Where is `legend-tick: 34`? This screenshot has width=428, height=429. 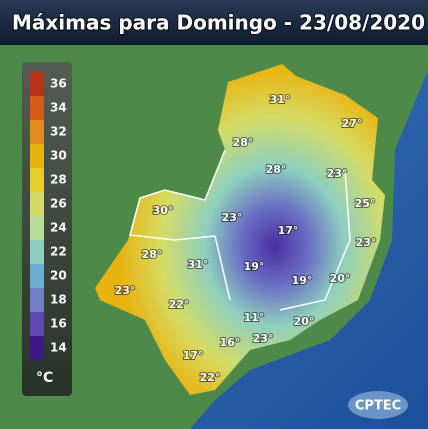 legend-tick: 34 is located at coordinates (58, 108).